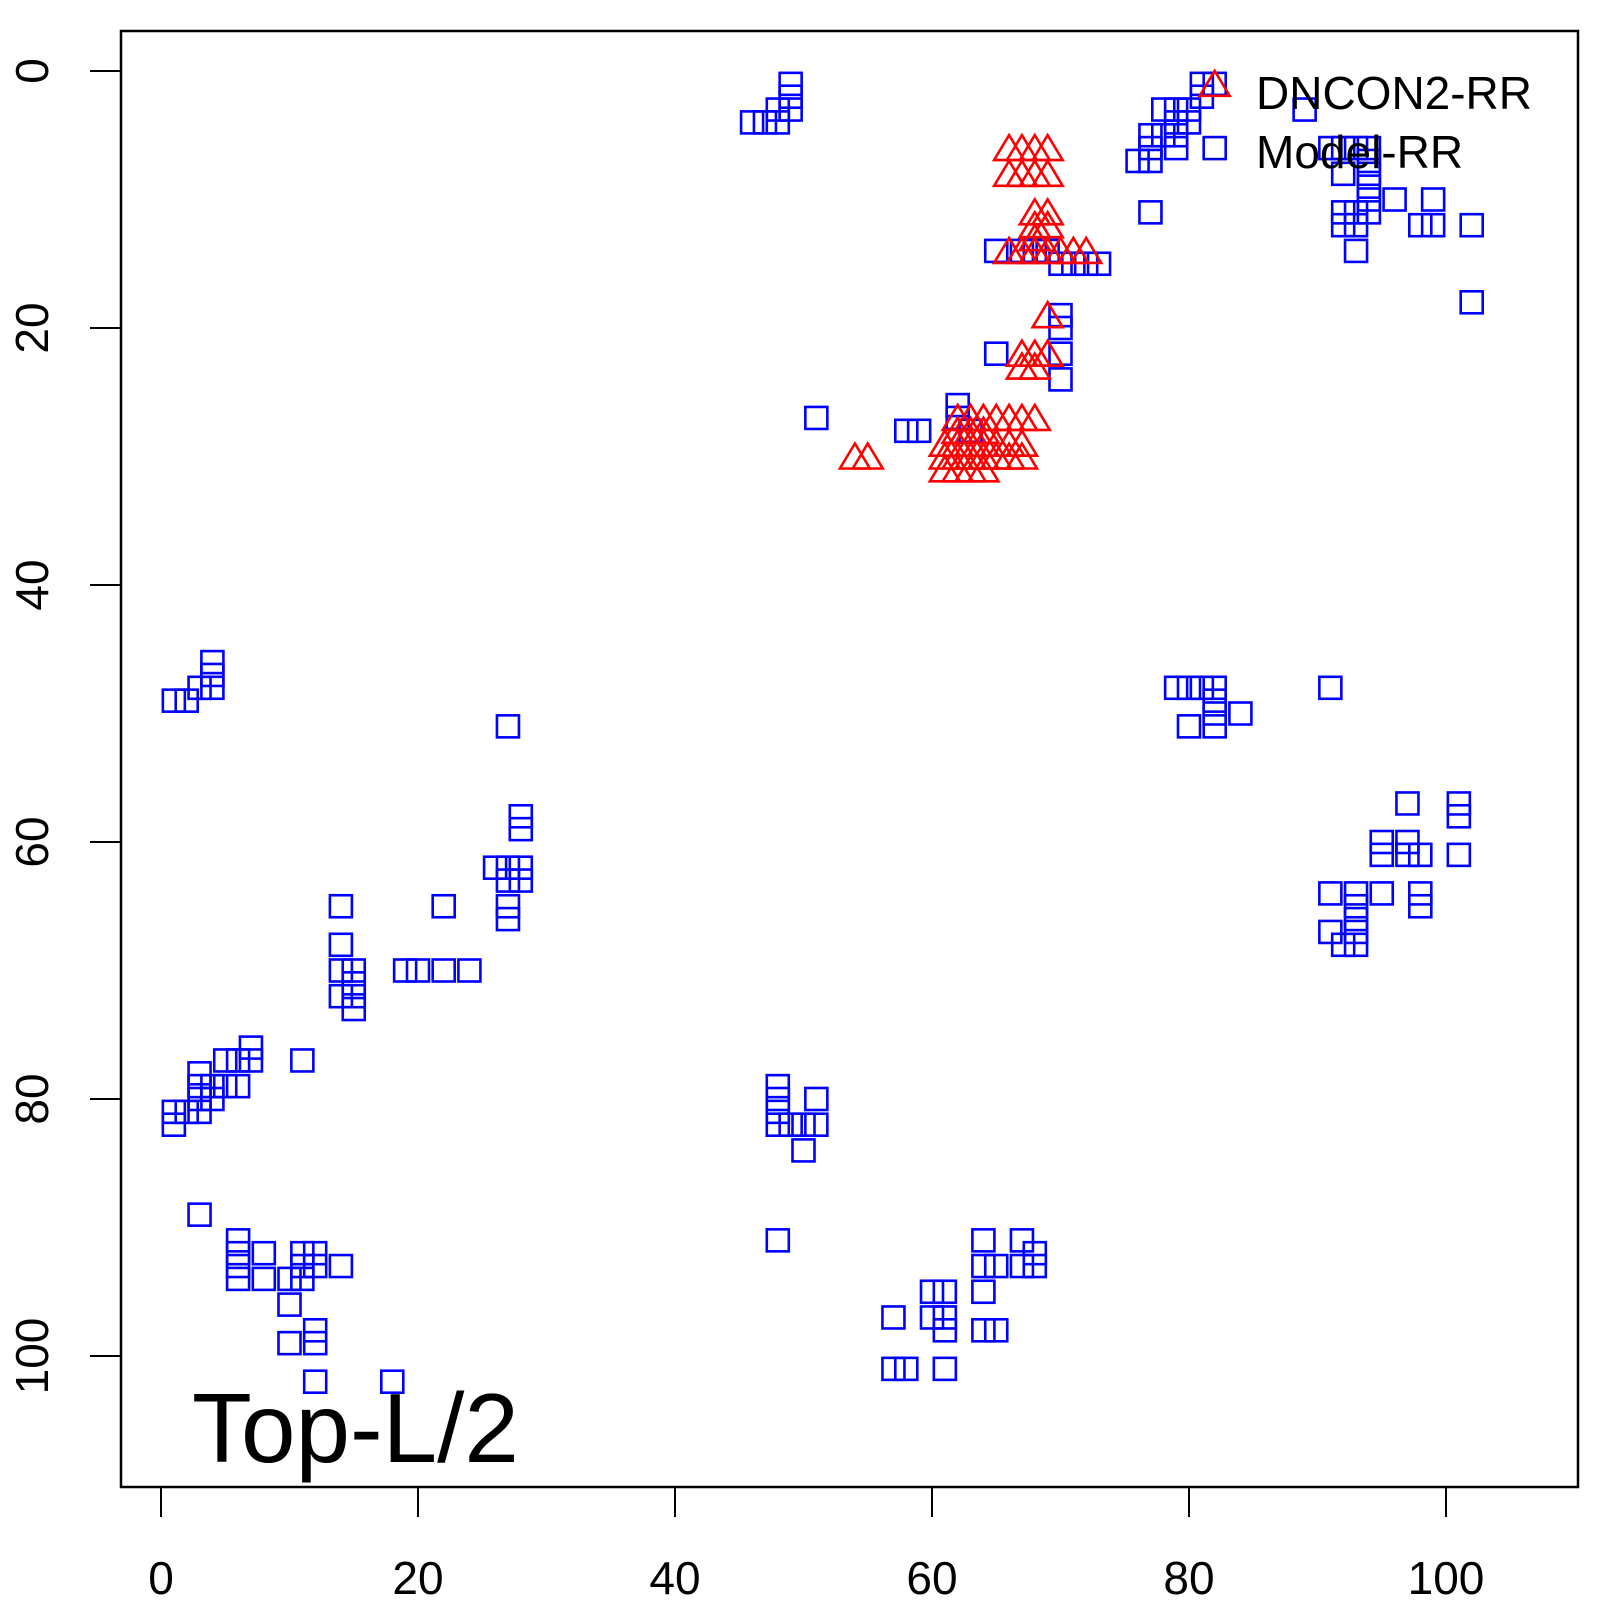  I want to click on y-axis: 0 20 40 60 80 100, so click(64, 726).